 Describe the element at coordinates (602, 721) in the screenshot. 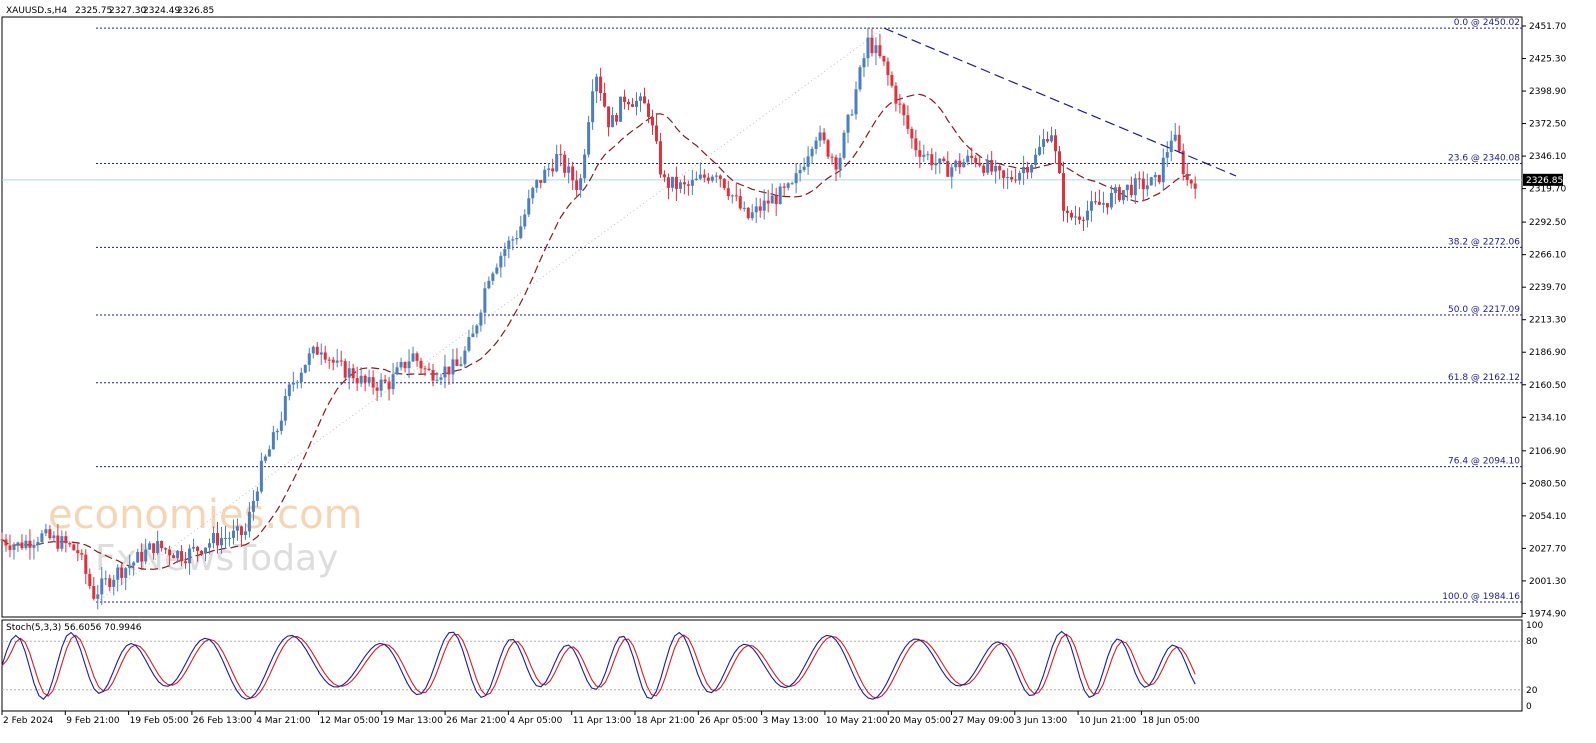

I see `time-tick-label: 11 Apr 13:00` at that location.